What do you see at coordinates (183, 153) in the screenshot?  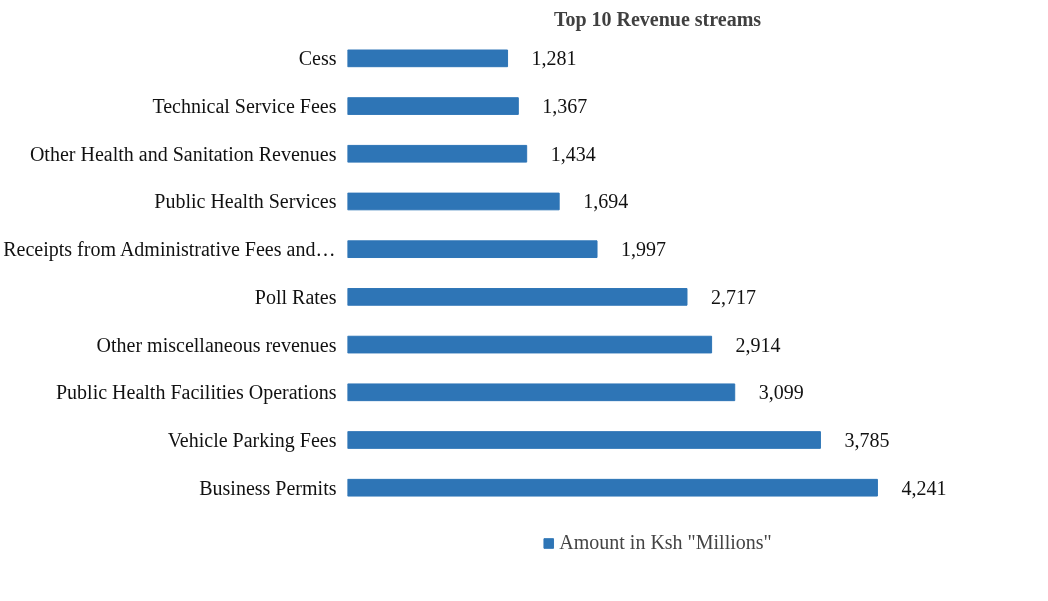 I see `y-tick-label: Other Health and Sanitation Revenues` at bounding box center [183, 153].